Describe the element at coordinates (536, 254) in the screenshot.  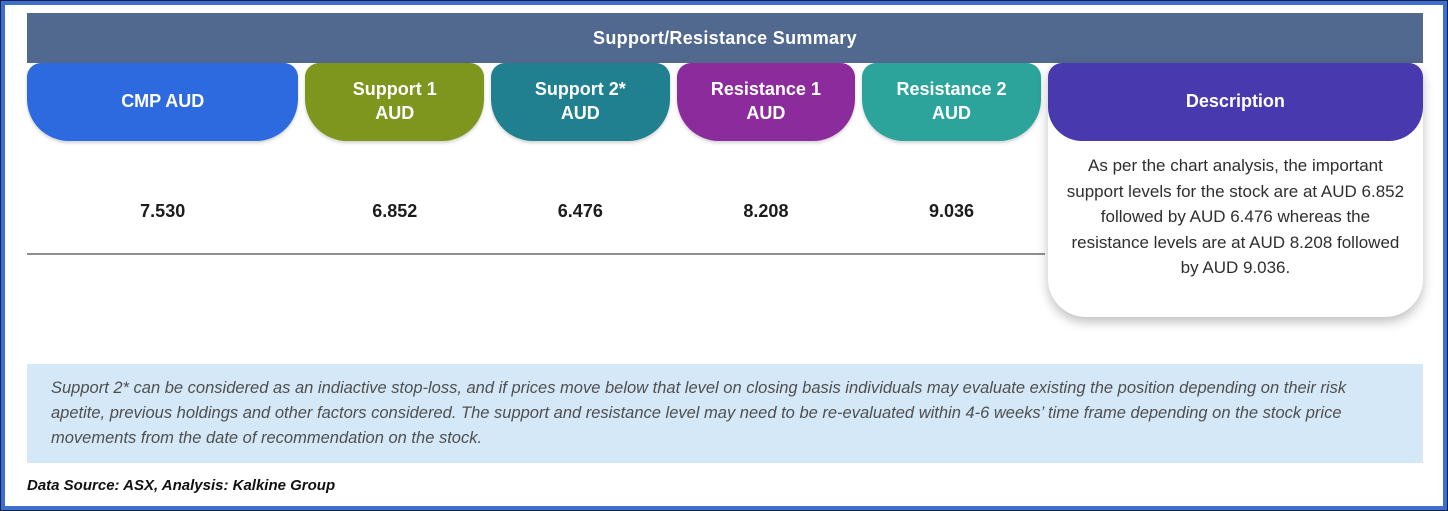
I see `values-divider-line` at that location.